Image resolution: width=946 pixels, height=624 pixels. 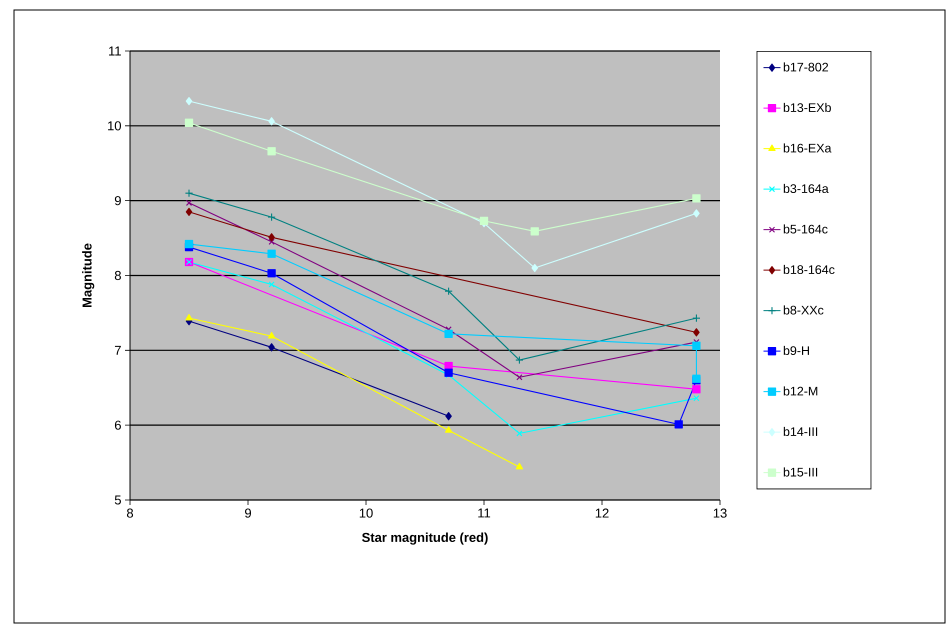 I want to click on legend-label: b13-EXb, so click(x=807, y=107).